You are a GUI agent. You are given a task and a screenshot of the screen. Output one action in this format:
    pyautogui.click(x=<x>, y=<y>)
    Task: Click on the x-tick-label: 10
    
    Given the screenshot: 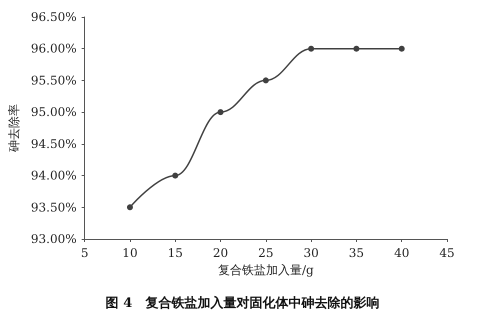 What is the action you would take?
    pyautogui.click(x=130, y=253)
    